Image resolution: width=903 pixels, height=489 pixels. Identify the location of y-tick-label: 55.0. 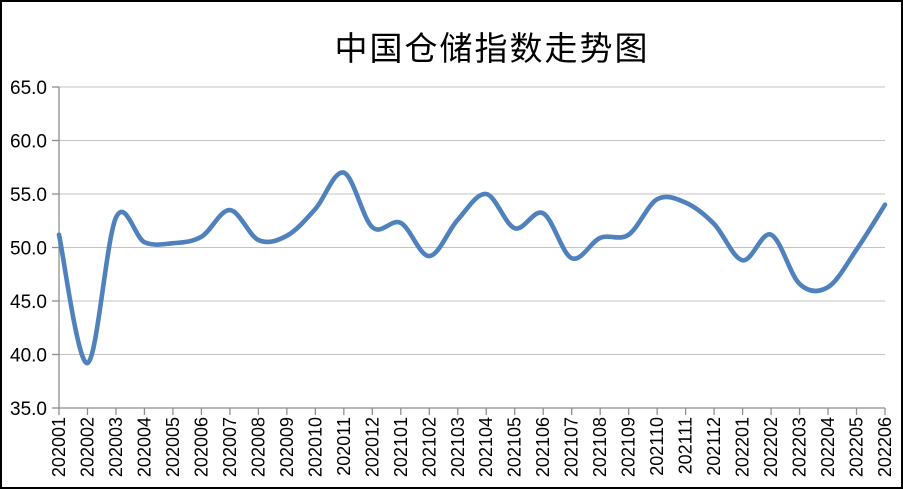
(28, 195).